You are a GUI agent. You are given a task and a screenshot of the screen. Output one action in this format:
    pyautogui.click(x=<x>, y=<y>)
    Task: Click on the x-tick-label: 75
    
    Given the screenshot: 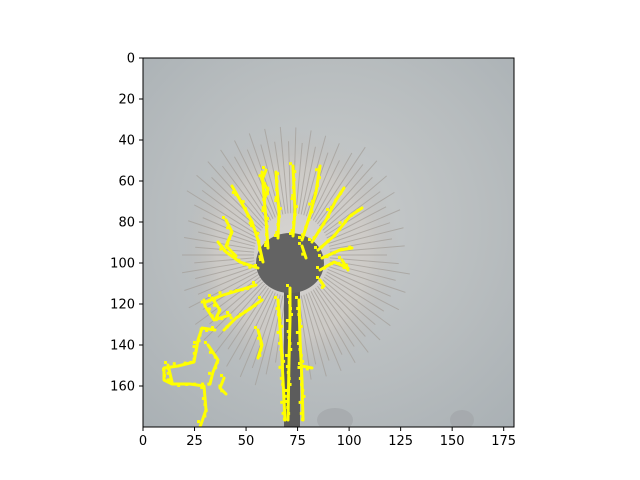 What is the action you would take?
    pyautogui.click(x=297, y=441)
    